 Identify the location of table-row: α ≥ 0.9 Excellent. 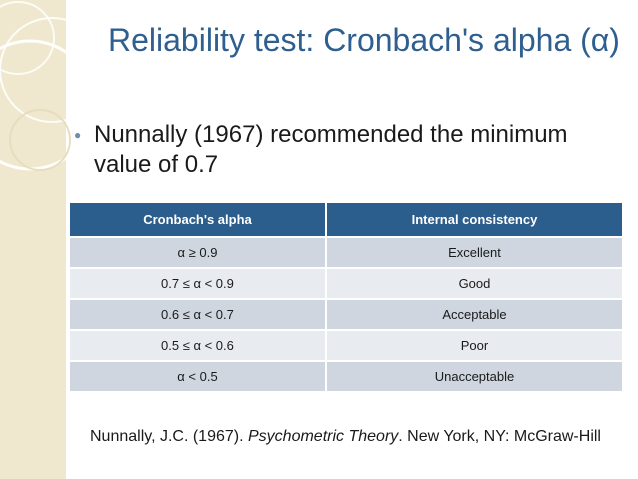
(346, 252).